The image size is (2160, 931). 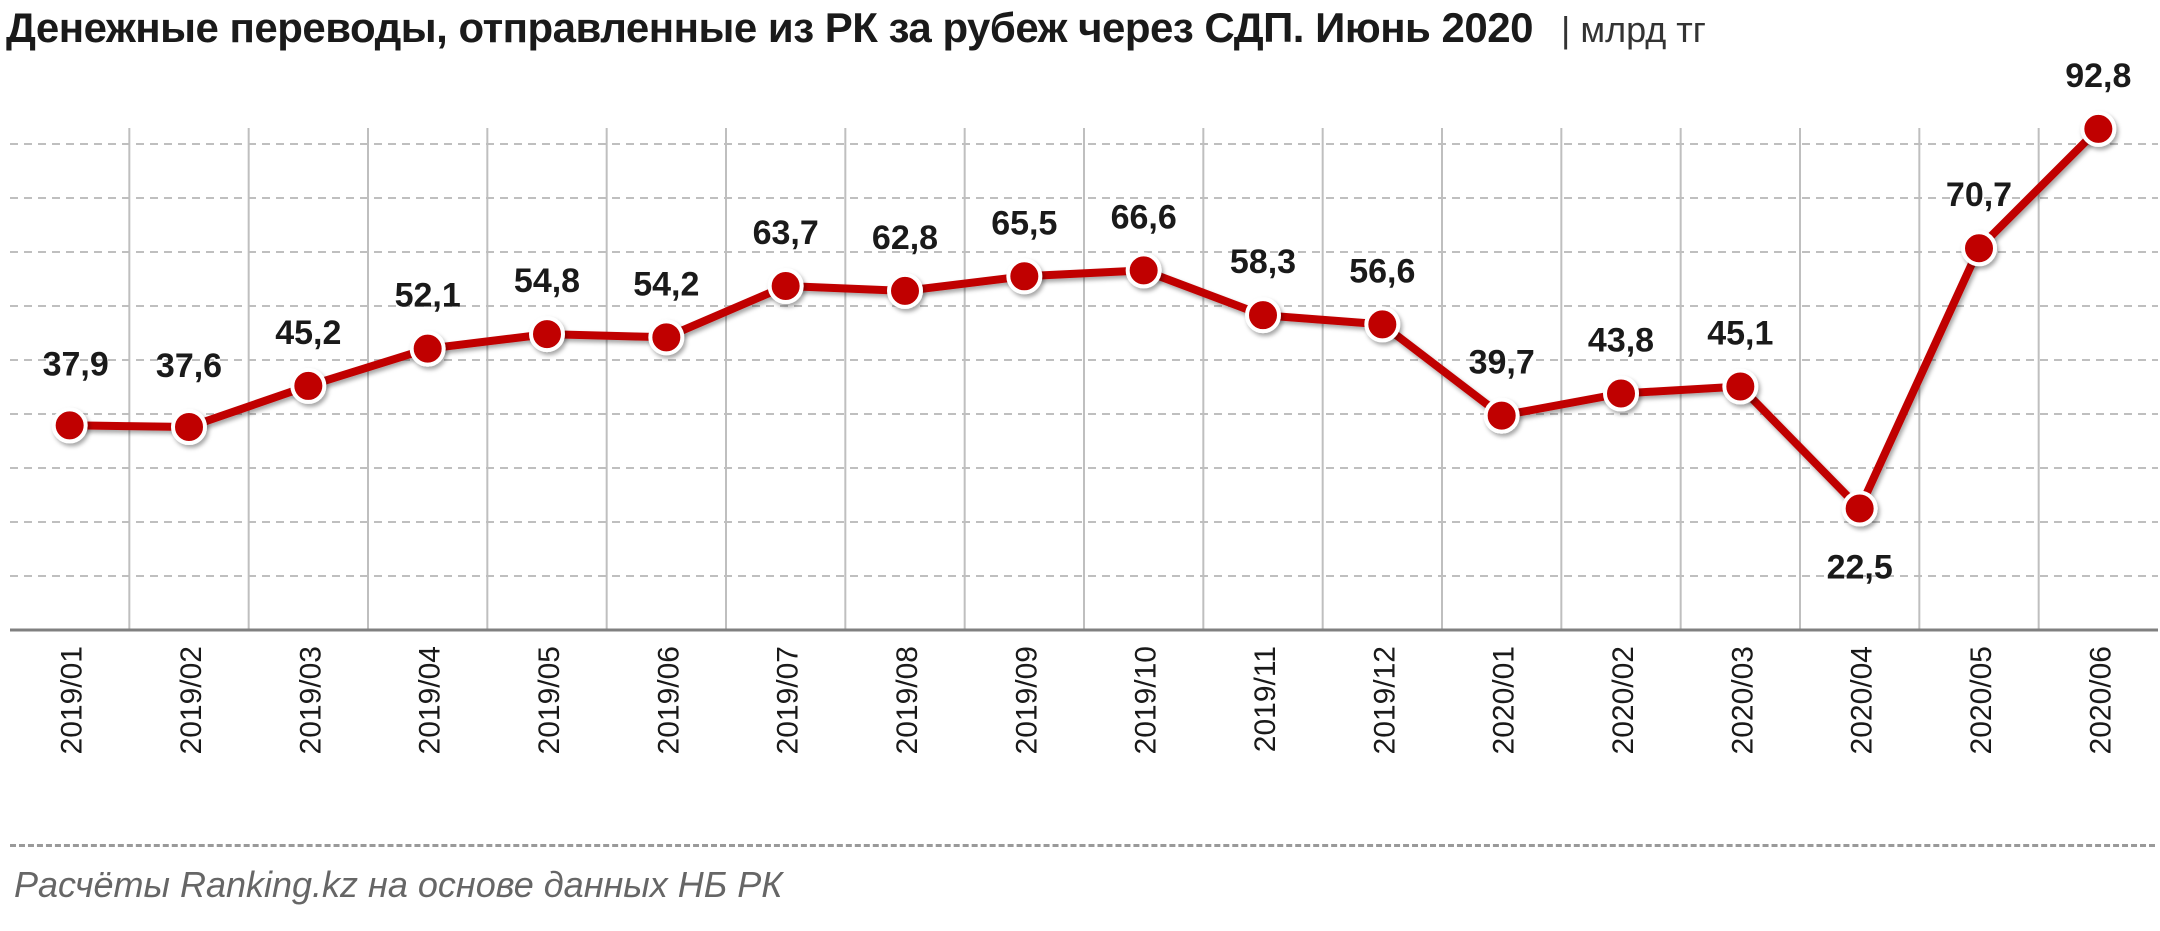 What do you see at coordinates (191, 700) in the screenshot?
I see `x-tick-label: 2019/02` at bounding box center [191, 700].